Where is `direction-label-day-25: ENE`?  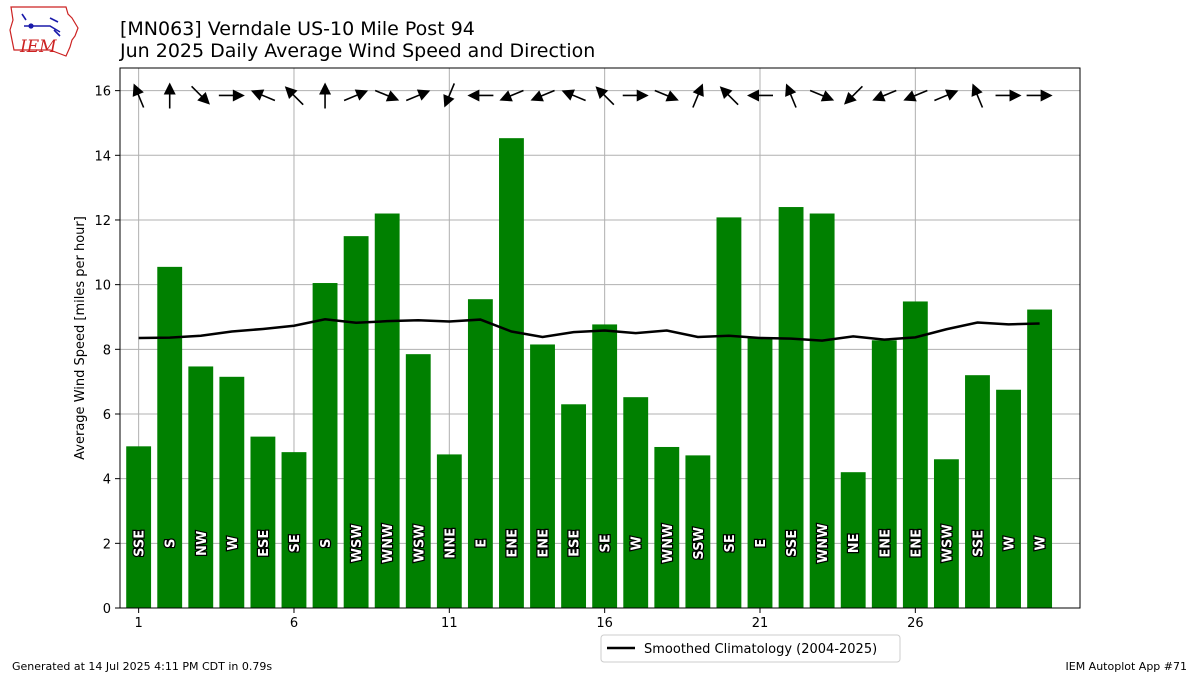 direction-label-day-25: ENE is located at coordinates (885, 543).